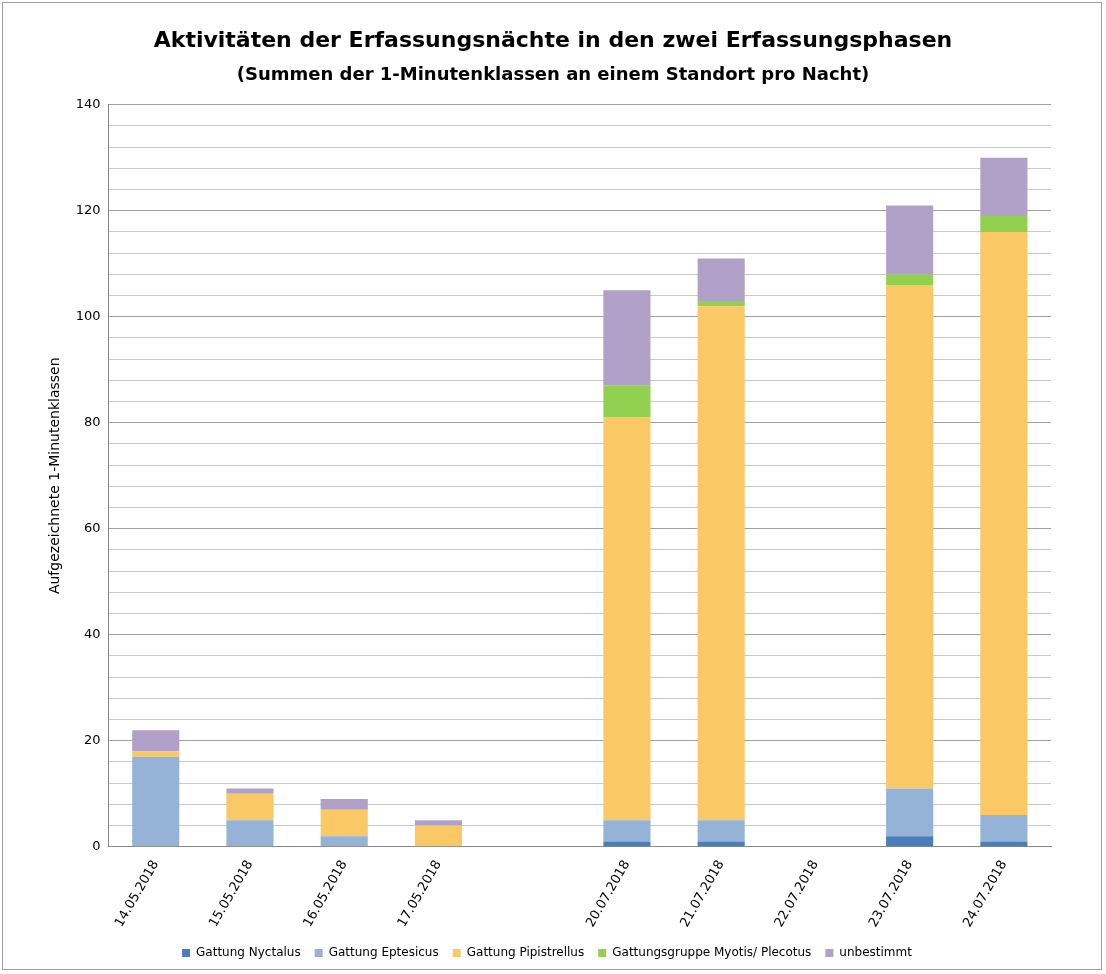 The image size is (1106, 974). Describe the element at coordinates (88, 104) in the screenshot. I see `y-tick-label: 140` at that location.